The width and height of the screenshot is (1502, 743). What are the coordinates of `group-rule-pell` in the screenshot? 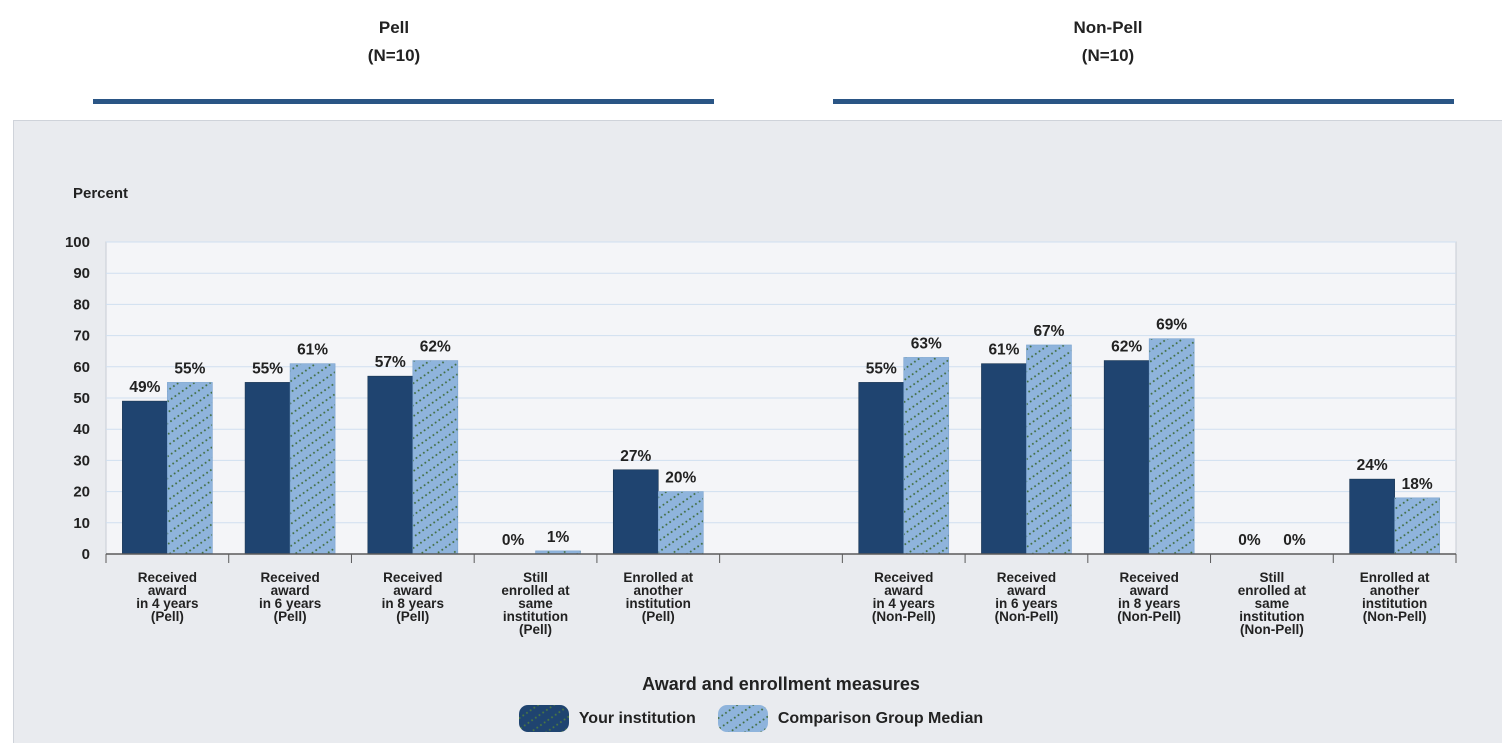 It's located at (403, 101).